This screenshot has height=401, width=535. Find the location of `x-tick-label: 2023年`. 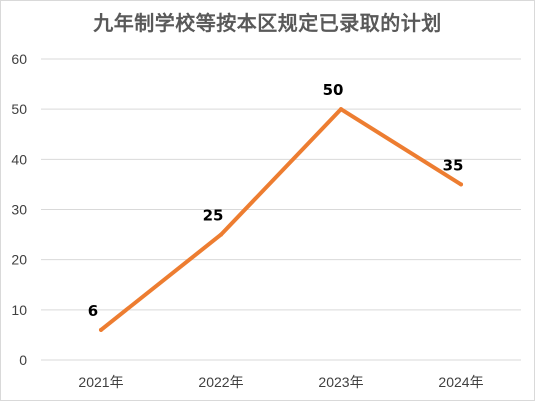

x-tick-label: 2023年 is located at coordinates (340, 382).